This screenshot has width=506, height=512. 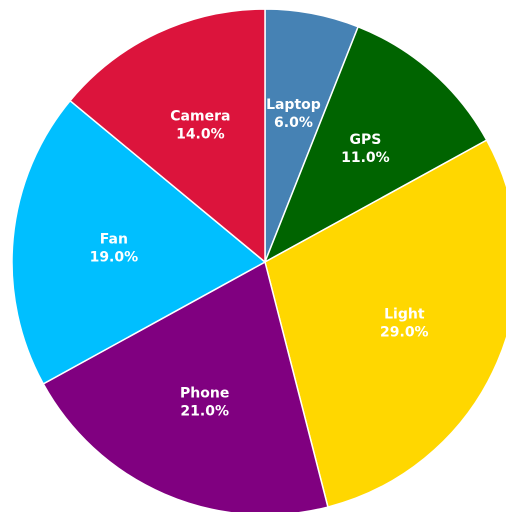 I want to click on slice-name: Laptop, so click(x=293, y=105).